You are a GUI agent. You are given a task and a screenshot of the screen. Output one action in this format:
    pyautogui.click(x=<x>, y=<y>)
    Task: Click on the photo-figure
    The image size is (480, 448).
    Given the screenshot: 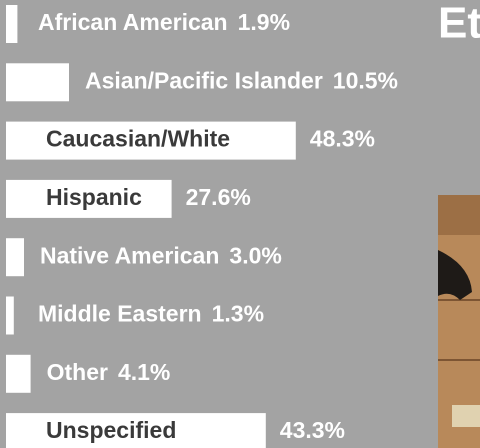 What is the action you would take?
    pyautogui.click(x=455, y=275)
    